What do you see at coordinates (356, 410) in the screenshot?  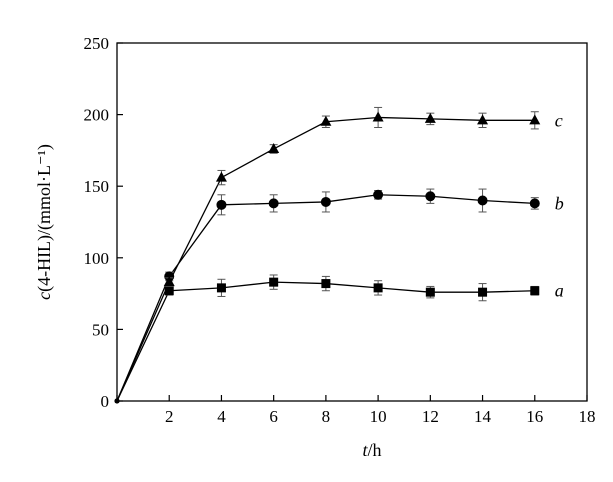 I see `x-axis-ticks: 2 4 6 8 10 12 14 16 18` at bounding box center [356, 410].